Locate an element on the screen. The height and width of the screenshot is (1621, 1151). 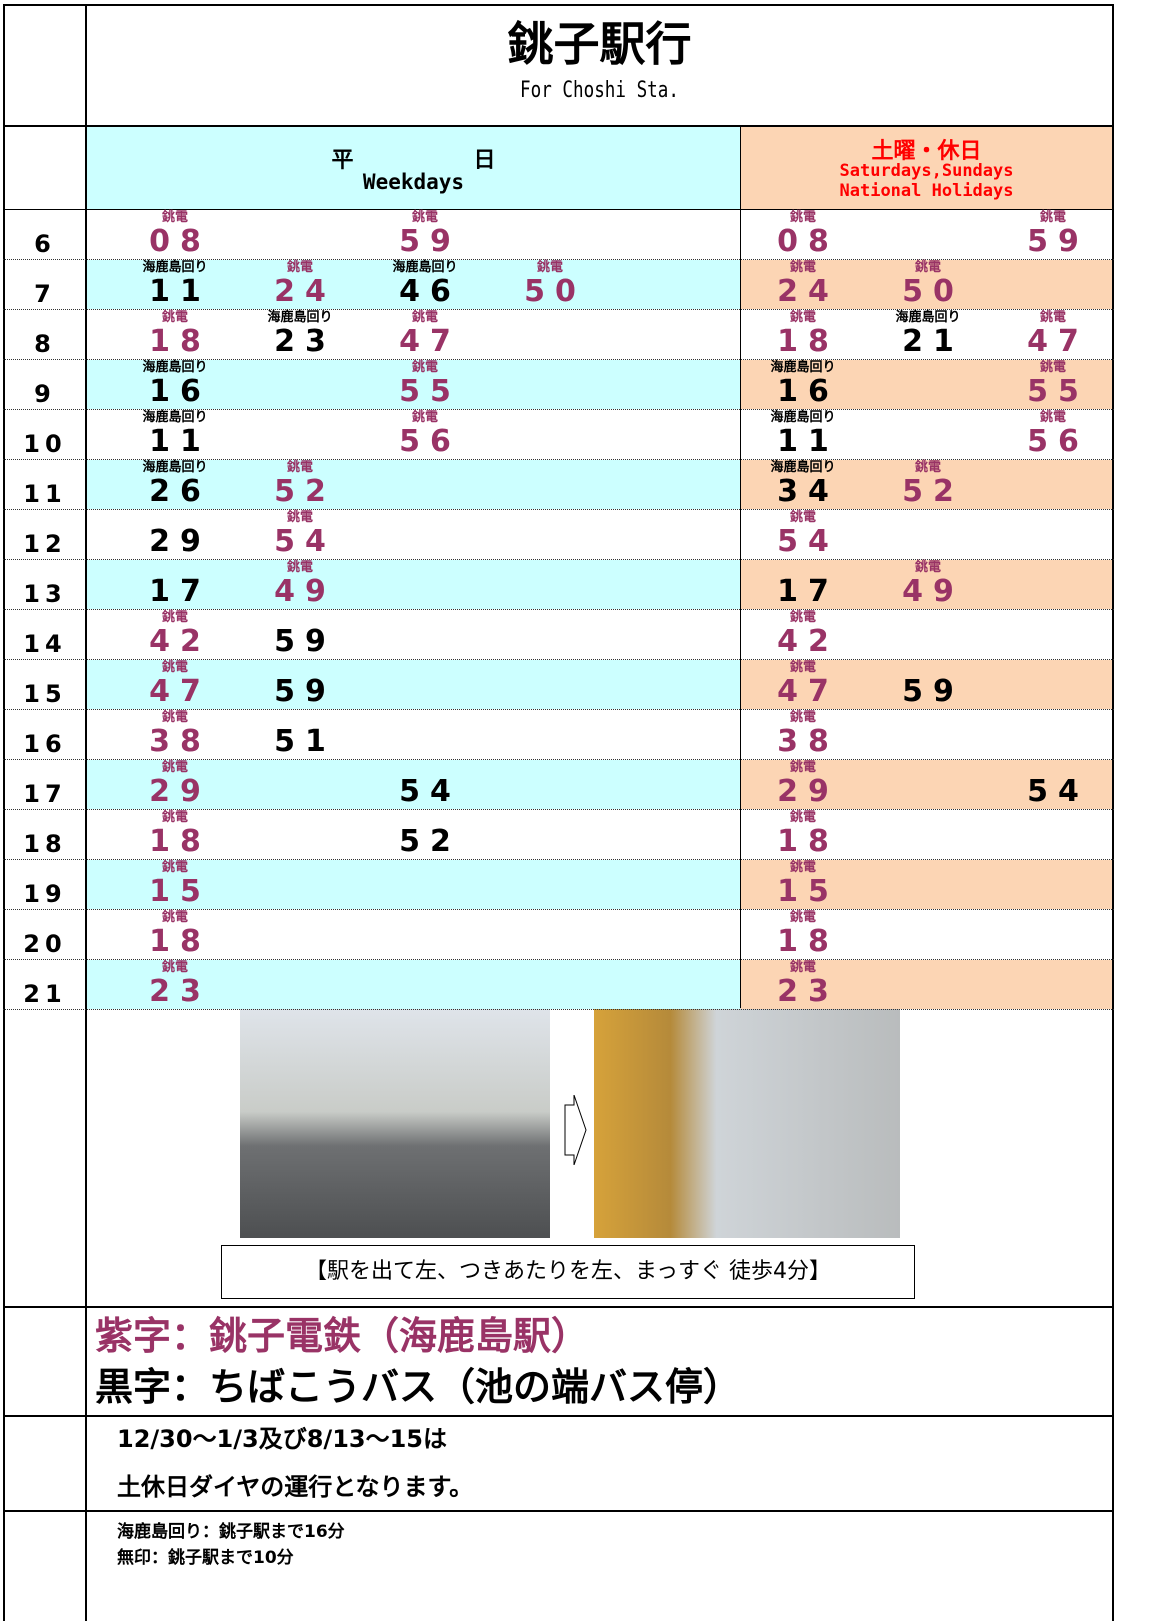
departure-minute: 38 is located at coordinates (808, 741).